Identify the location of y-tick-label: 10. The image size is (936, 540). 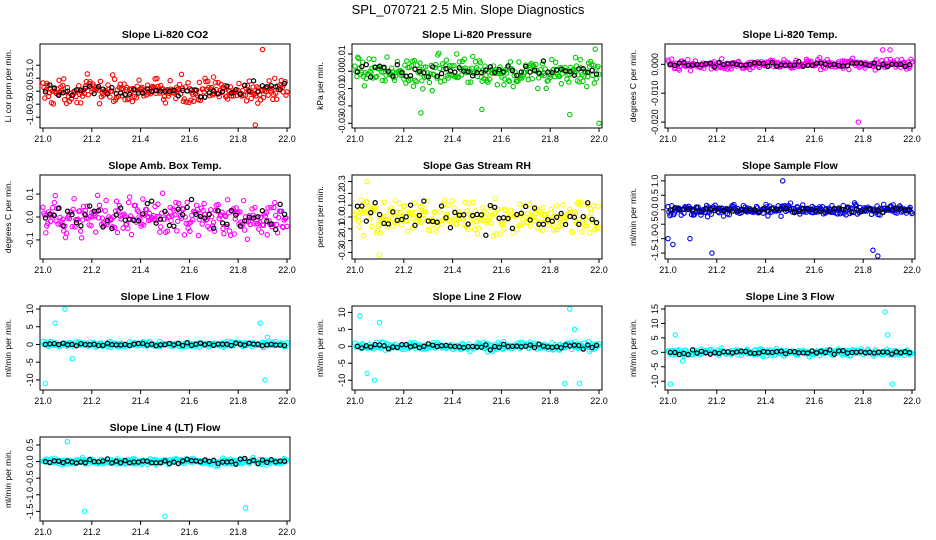
(30, 309).